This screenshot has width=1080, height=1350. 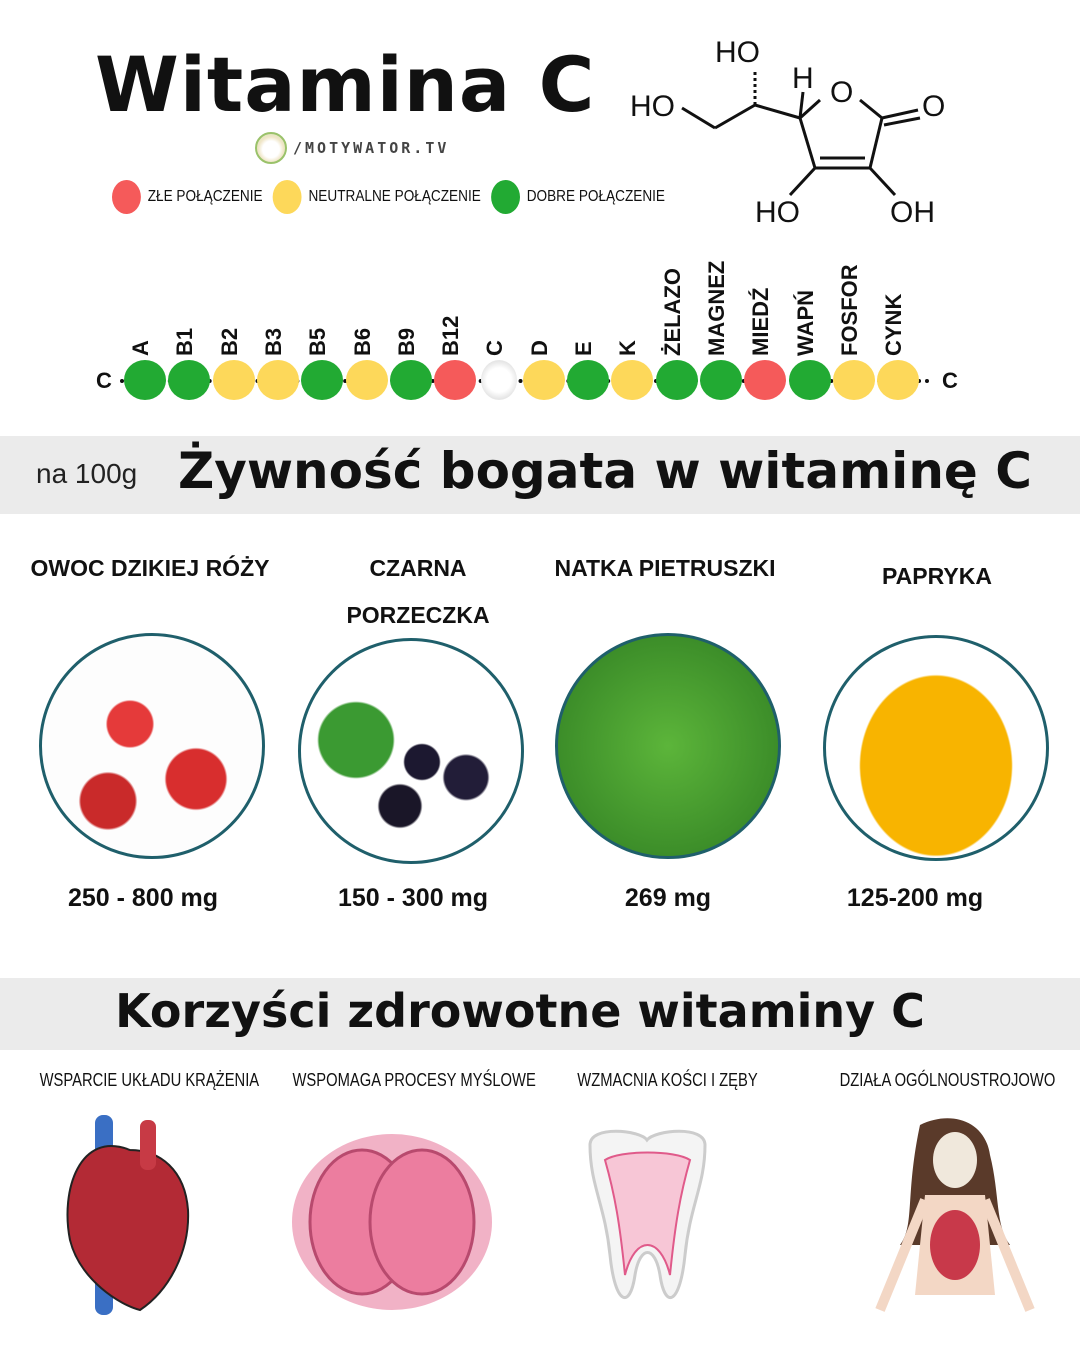 I want to click on body-icon, so click(x=955, y=1215).